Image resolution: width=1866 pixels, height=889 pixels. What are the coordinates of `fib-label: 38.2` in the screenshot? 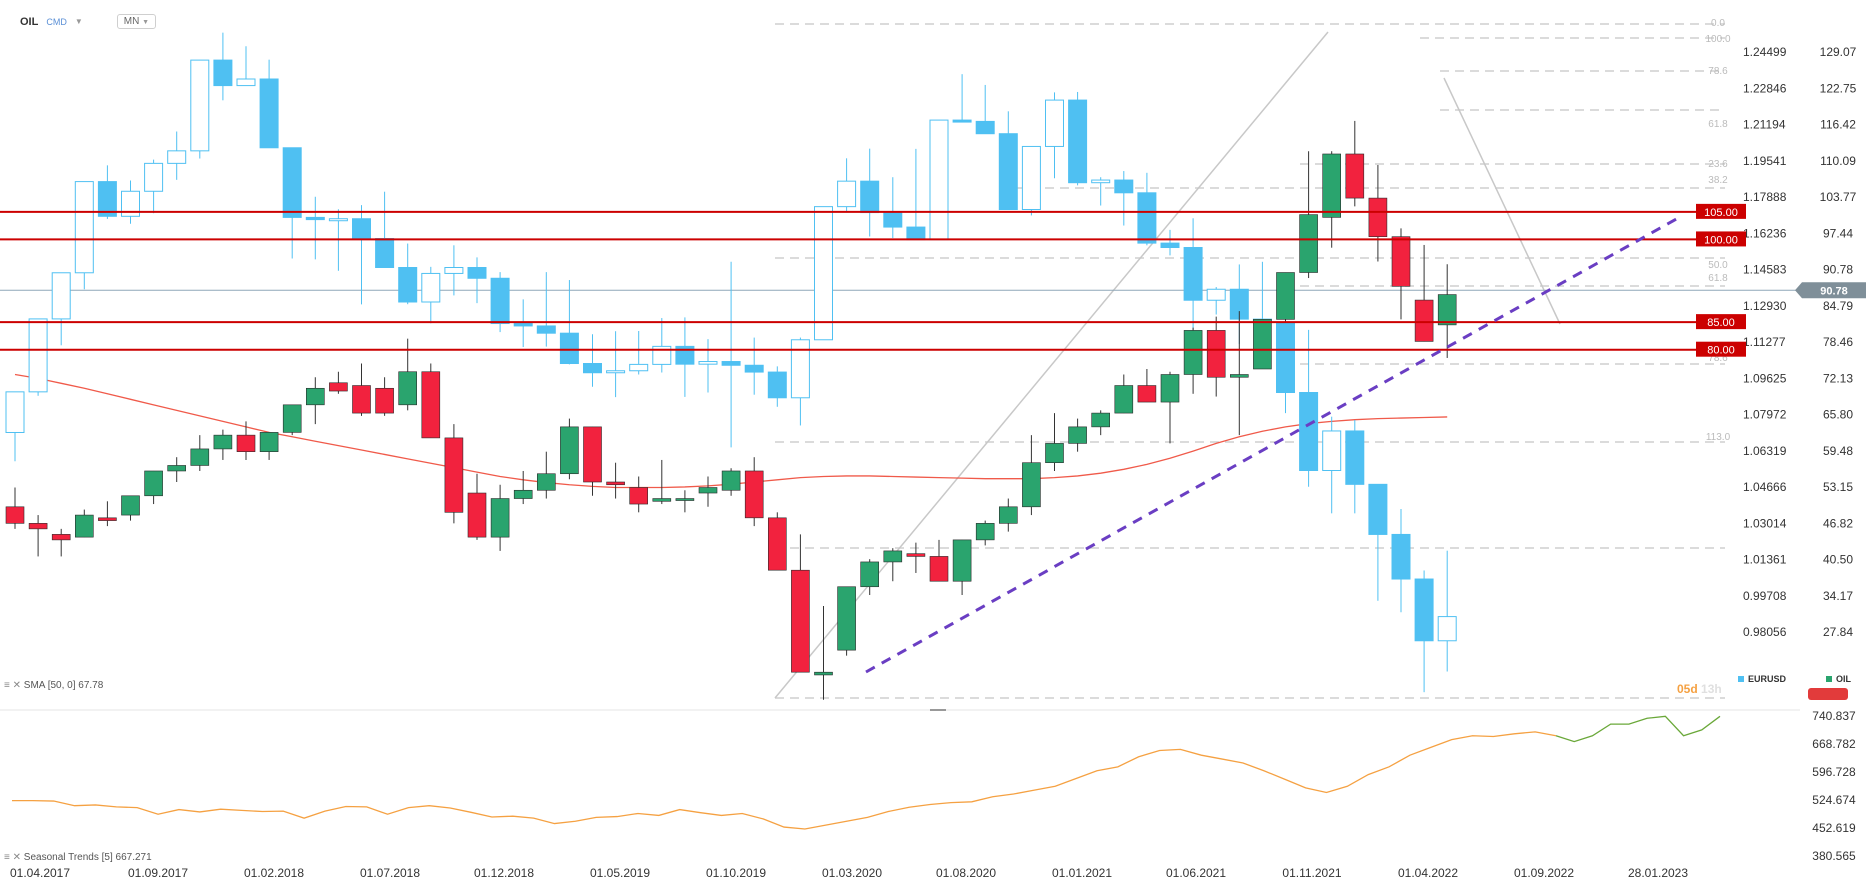 It's located at (1718, 180).